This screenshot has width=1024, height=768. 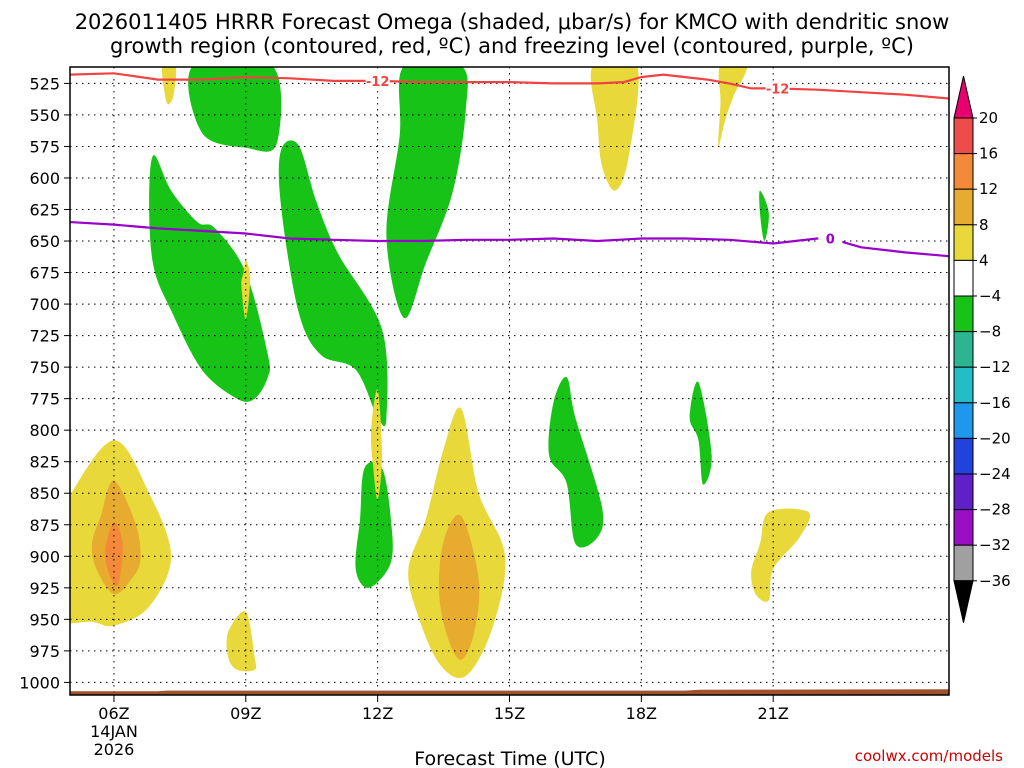 What do you see at coordinates (990, 296) in the screenshot?
I see `colorbar-tick-label: −4` at bounding box center [990, 296].